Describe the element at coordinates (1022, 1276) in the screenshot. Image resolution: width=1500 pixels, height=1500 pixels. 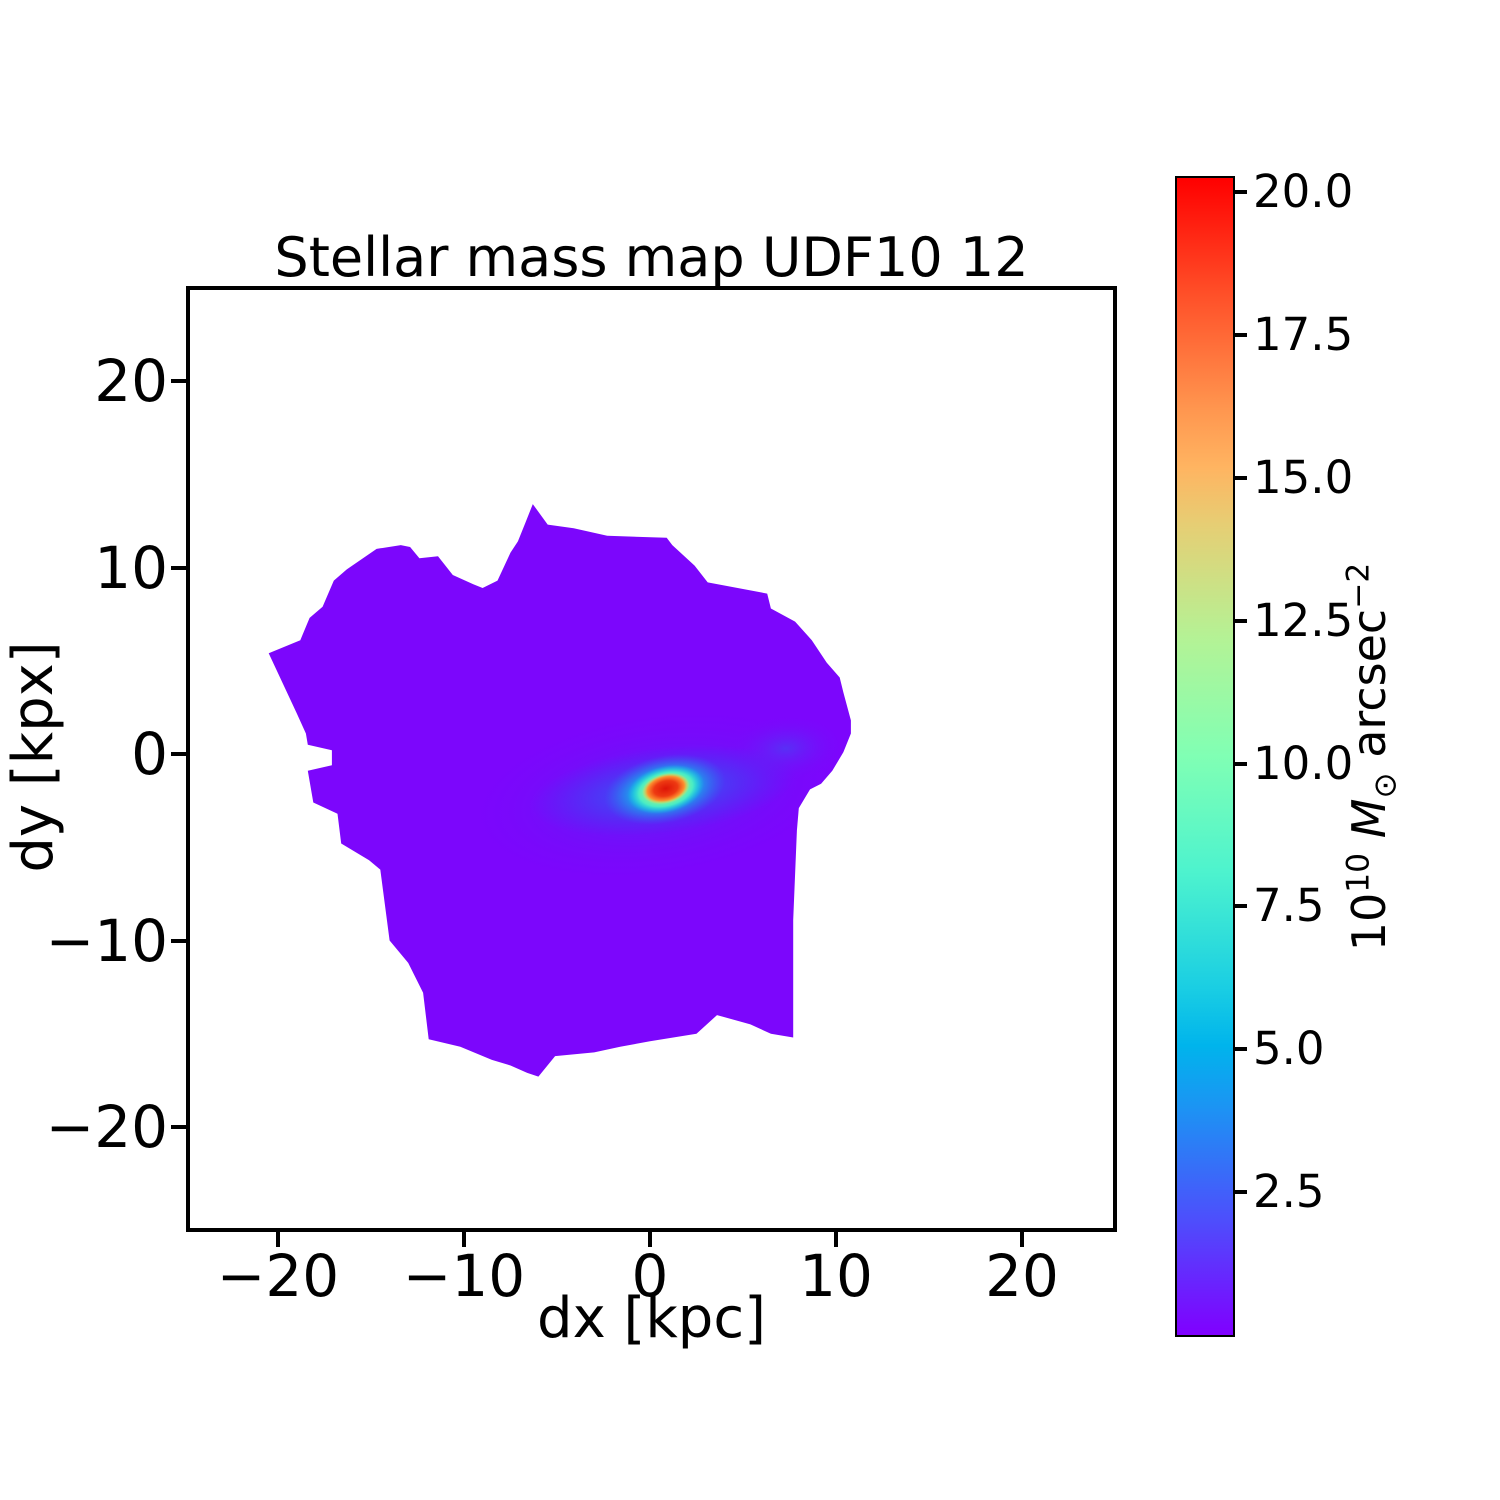
I see `x-tick-label: 20` at that location.